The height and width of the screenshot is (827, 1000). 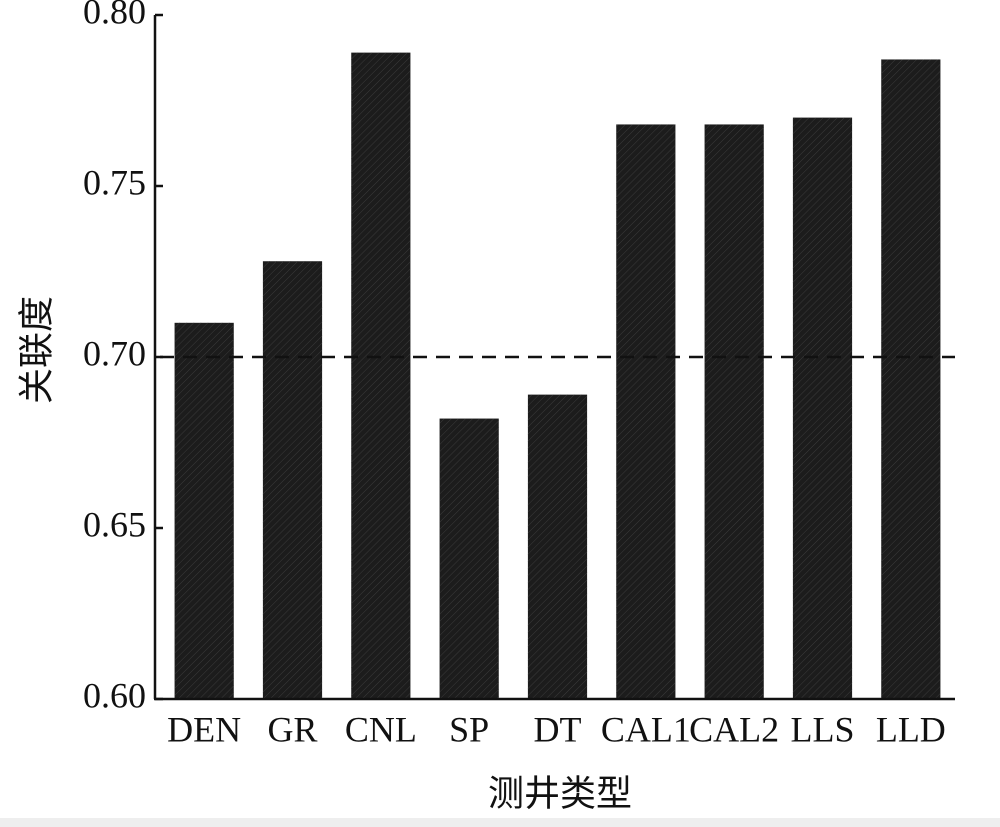 What do you see at coordinates (381, 729) in the screenshot?
I see `x-tick-label: CNL` at bounding box center [381, 729].